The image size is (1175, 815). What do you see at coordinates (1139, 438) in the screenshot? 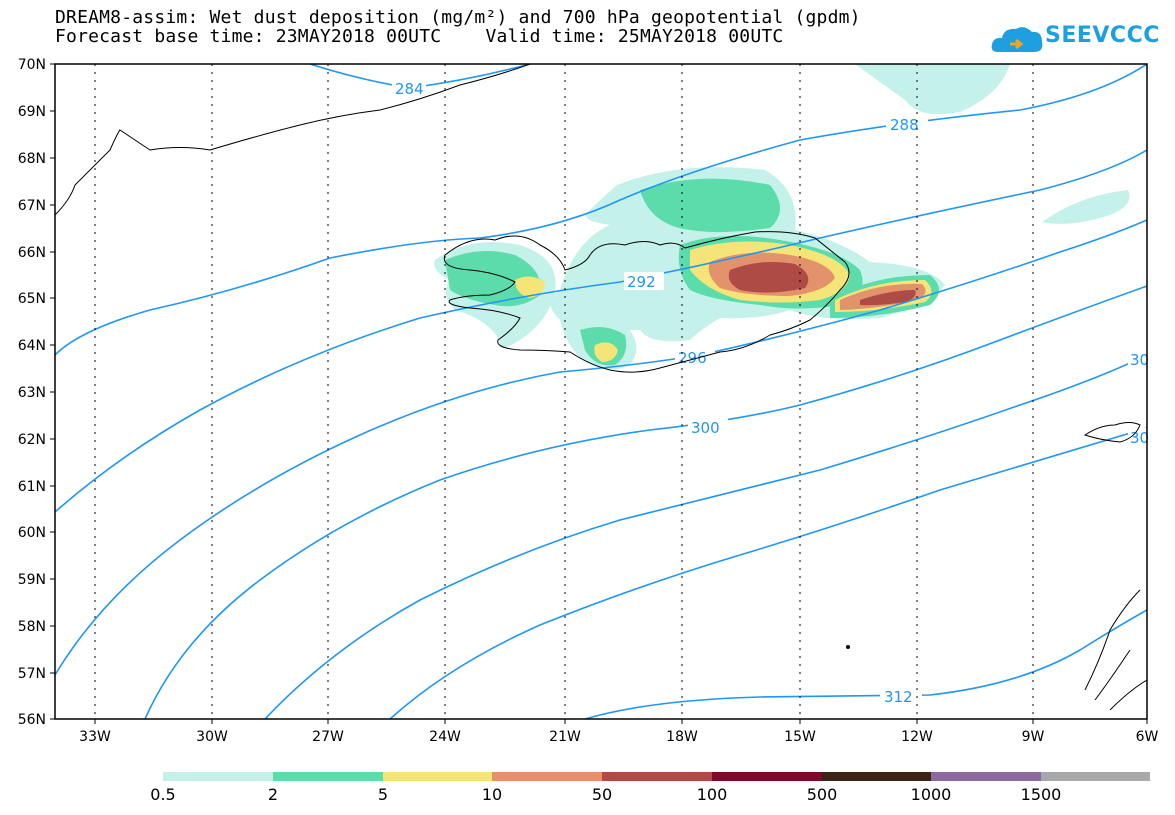
I see `contour-label-30b: 30` at bounding box center [1139, 438].